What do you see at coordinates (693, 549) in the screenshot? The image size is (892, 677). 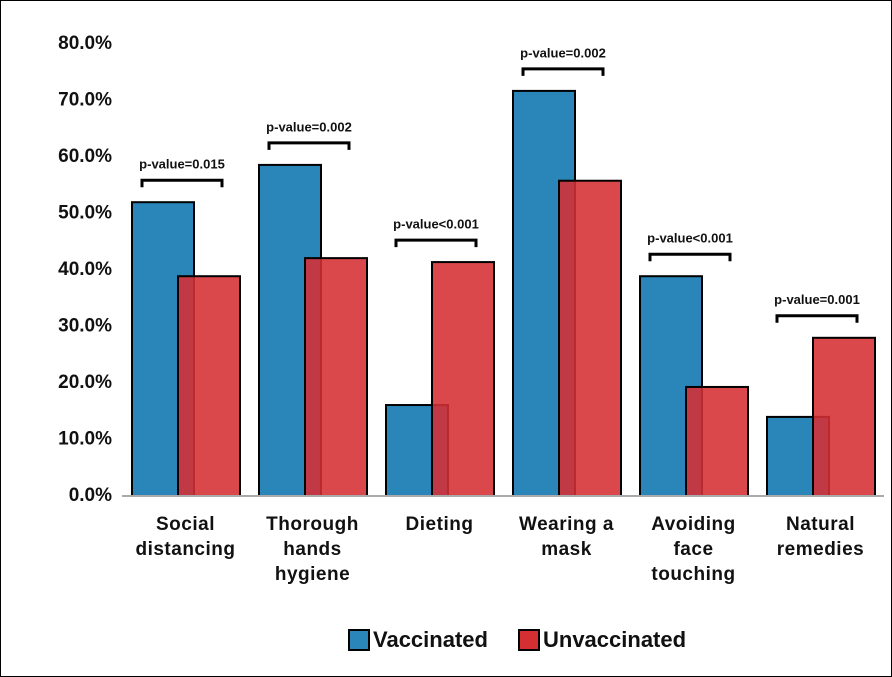 I see `x-tick-label: Avoiding face touching` at bounding box center [693, 549].